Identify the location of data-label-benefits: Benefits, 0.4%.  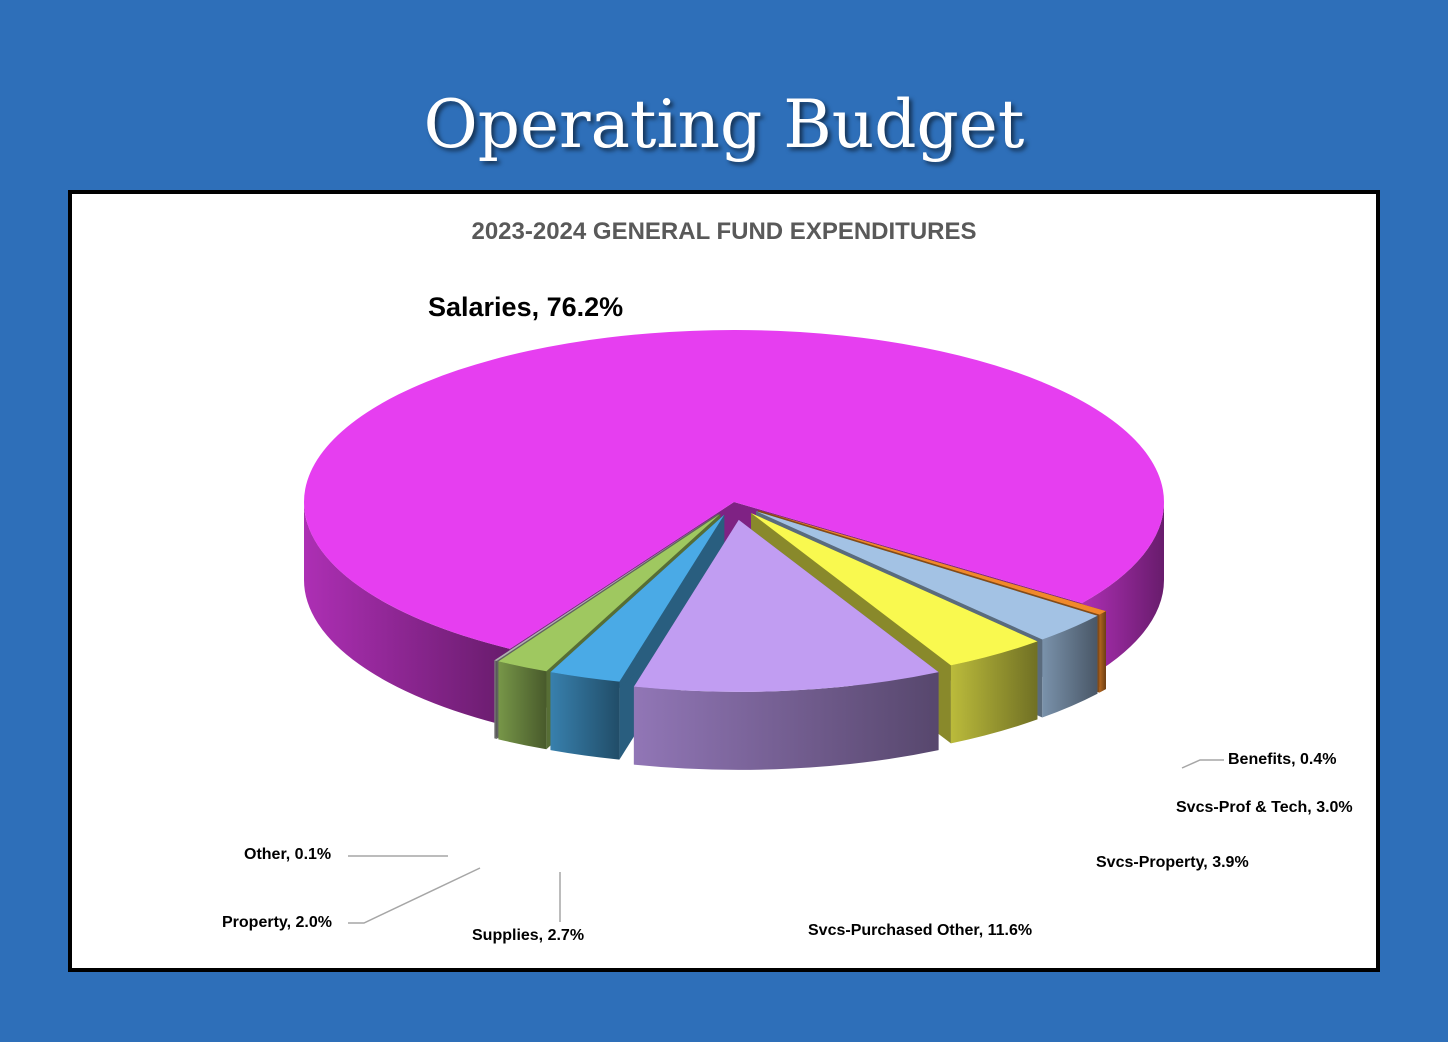
(1282, 759).